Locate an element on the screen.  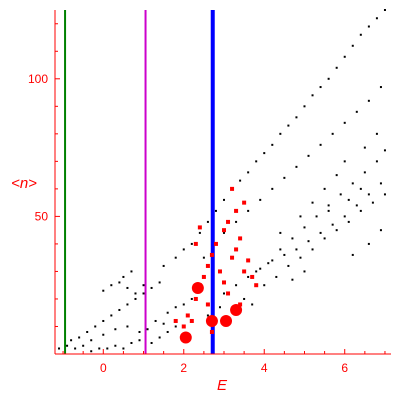
data-point-large is located at coordinates (185, 337).